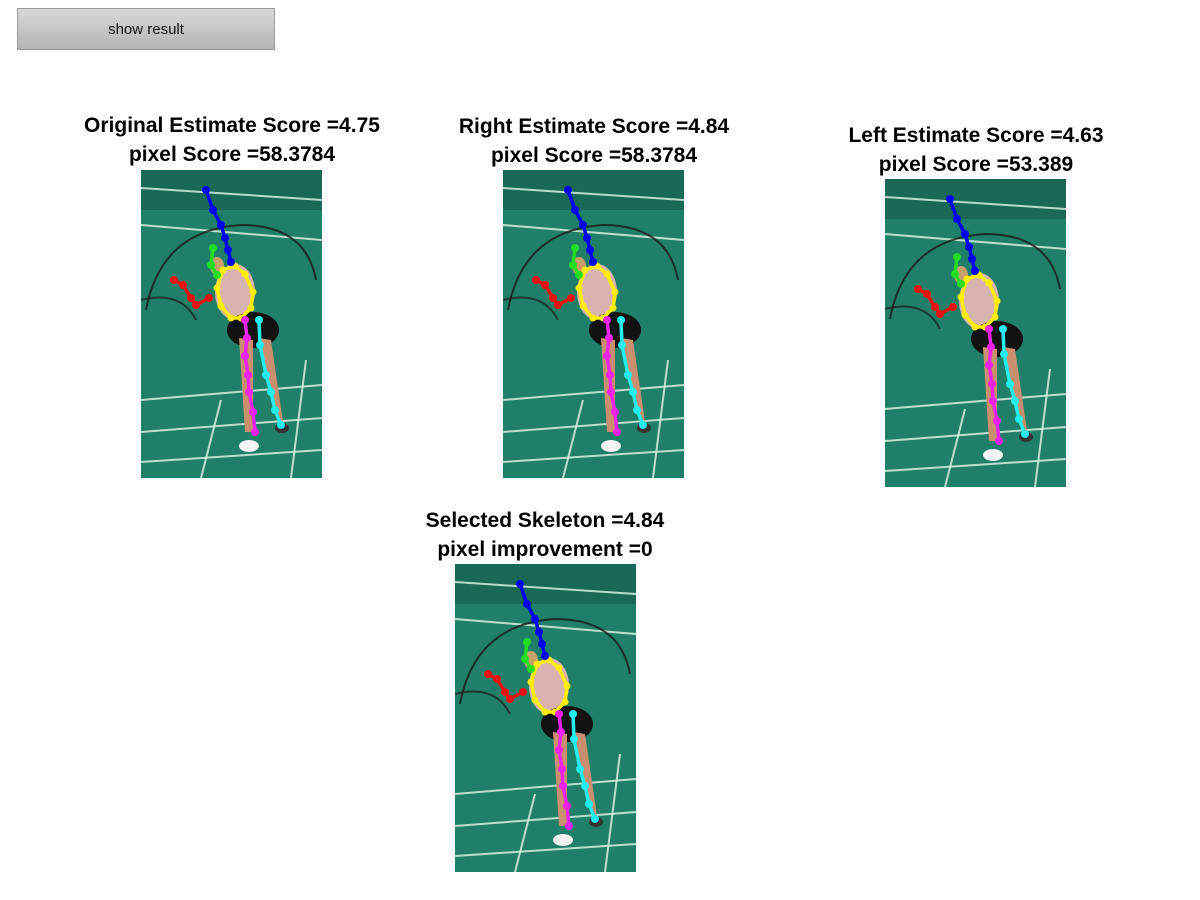 This screenshot has width=1200, height=900. I want to click on torso-outline, so click(549, 686).